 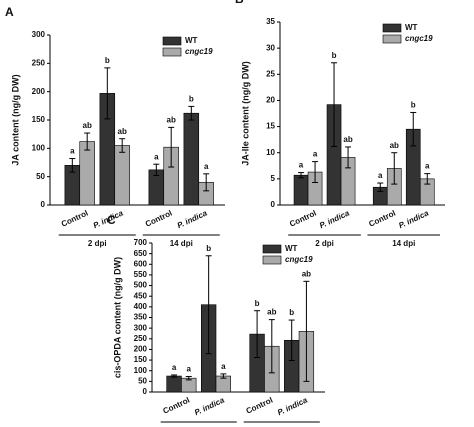 What do you see at coordinates (141, 295) in the screenshot?
I see `y-tick-label: 450` at bounding box center [141, 295].